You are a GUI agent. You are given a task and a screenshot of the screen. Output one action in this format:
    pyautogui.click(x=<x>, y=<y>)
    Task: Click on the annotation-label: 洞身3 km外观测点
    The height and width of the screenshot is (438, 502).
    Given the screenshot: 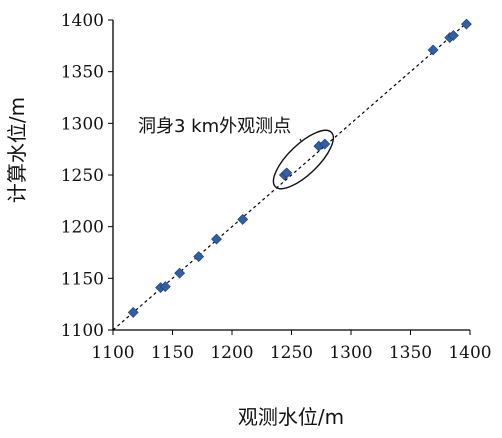 What is the action you would take?
    pyautogui.click(x=214, y=126)
    